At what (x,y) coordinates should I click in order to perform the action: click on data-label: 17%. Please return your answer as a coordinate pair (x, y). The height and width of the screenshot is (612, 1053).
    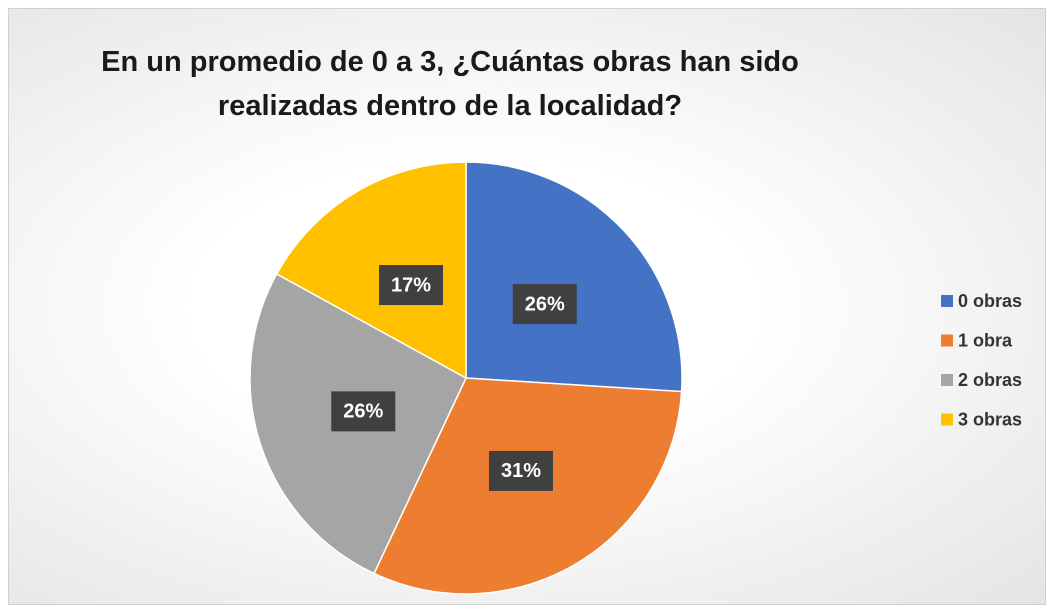
    Looking at the image, I should click on (411, 285).